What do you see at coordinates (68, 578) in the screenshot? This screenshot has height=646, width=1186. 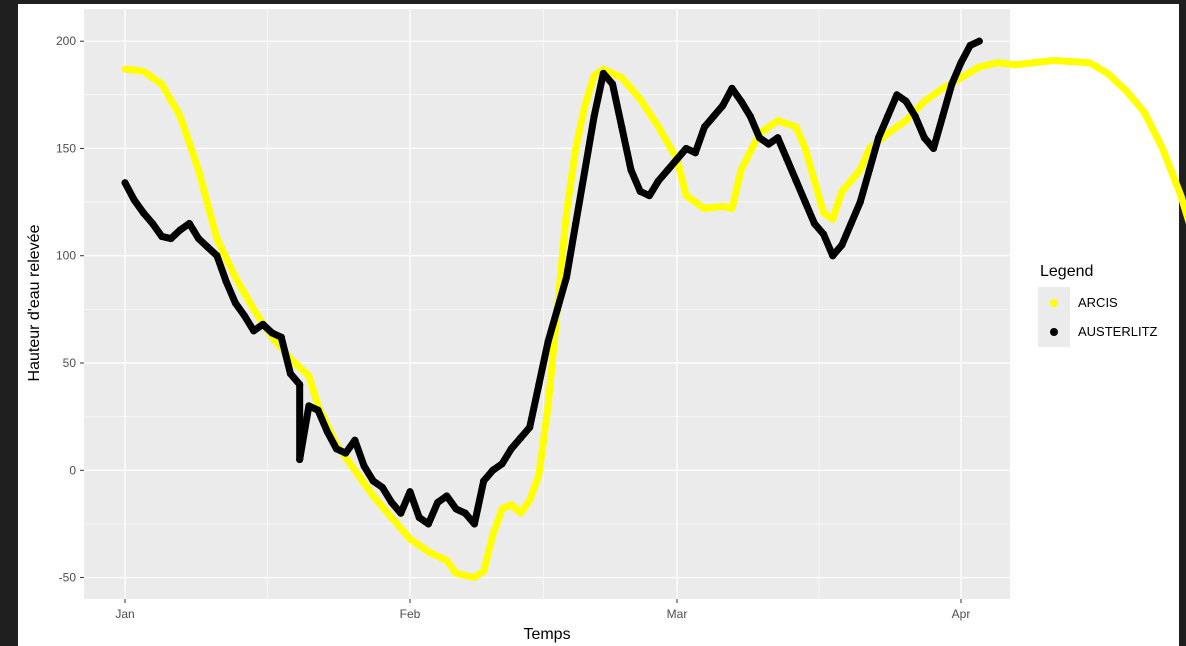 I see `y-tick-label: -50` at bounding box center [68, 578].